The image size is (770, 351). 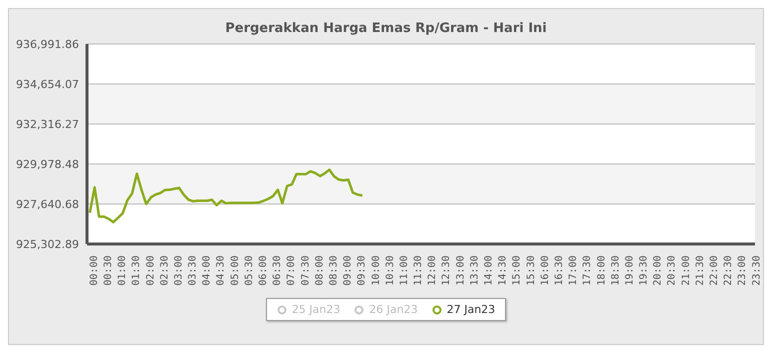 I want to click on x-tick-label: 13:30, so click(x=474, y=271).